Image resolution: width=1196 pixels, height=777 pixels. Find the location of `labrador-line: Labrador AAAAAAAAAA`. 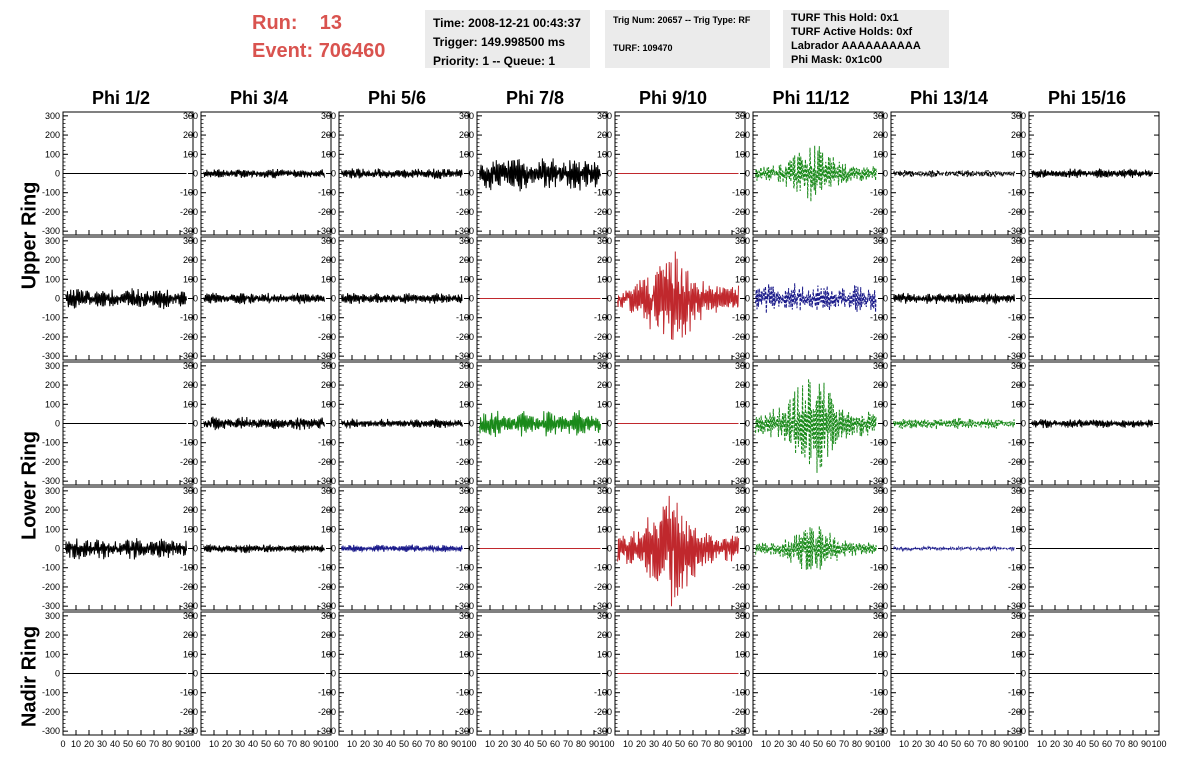

labrador-line: Labrador AAAAAAAAAA is located at coordinates (856, 46).